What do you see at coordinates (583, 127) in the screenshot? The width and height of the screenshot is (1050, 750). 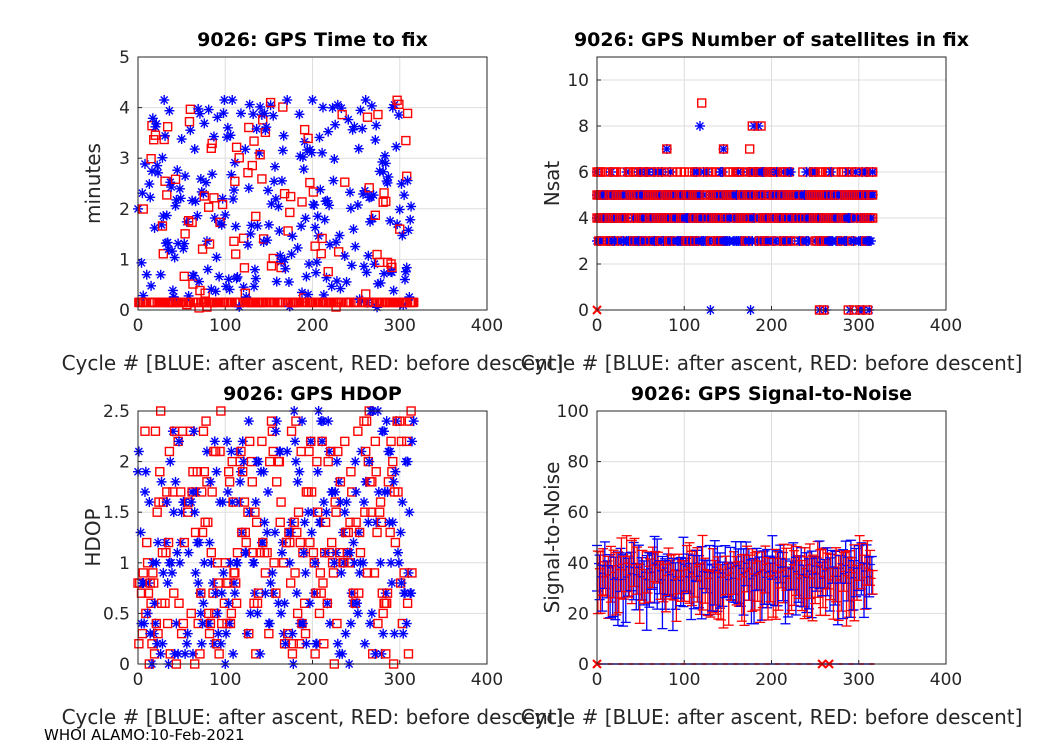 I see `y-tick-label: 8` at bounding box center [583, 127].